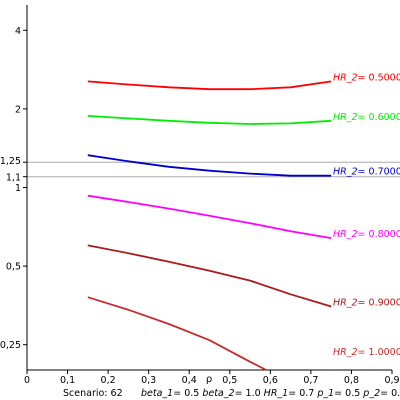 The image size is (400, 400). I want to click on footer-param-name: HR_1, so click(275, 393).